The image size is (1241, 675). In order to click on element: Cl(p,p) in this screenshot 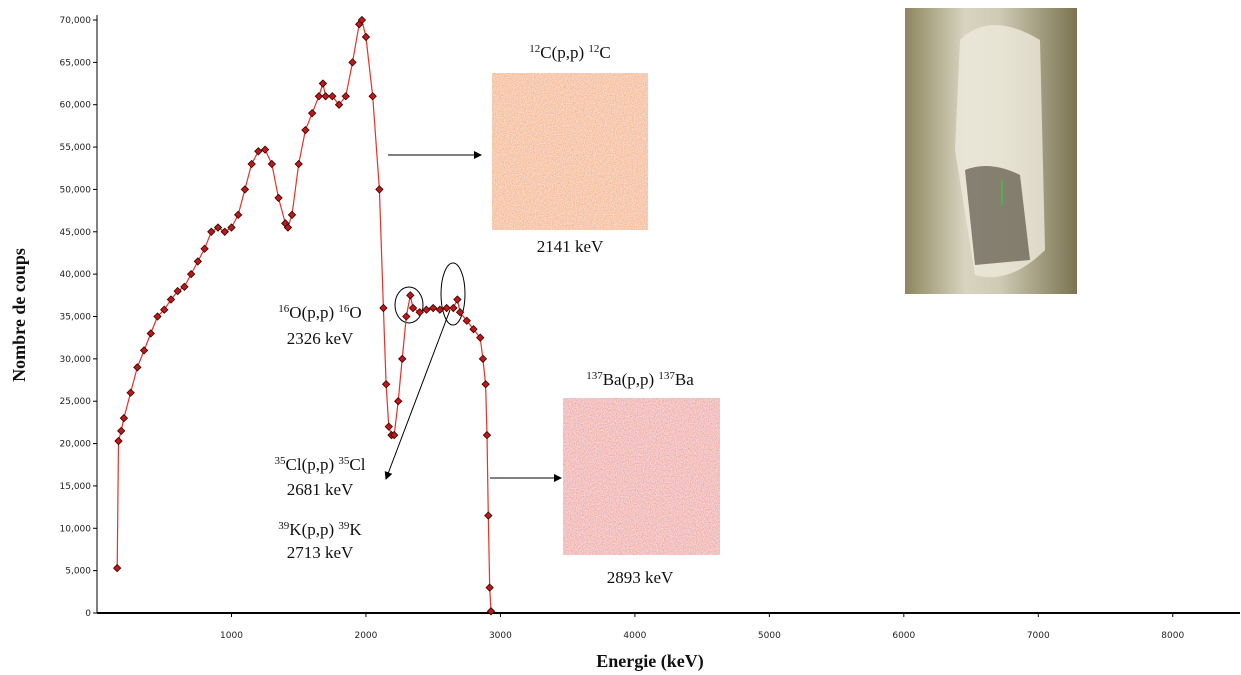, I will do `click(312, 464)`.